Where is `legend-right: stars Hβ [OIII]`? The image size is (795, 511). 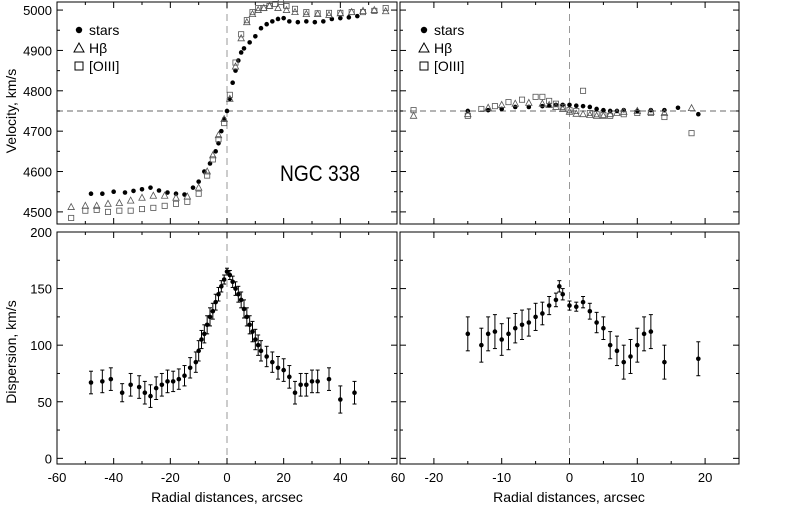
legend-right: stars Hβ [OIII] is located at coordinates (441, 48).